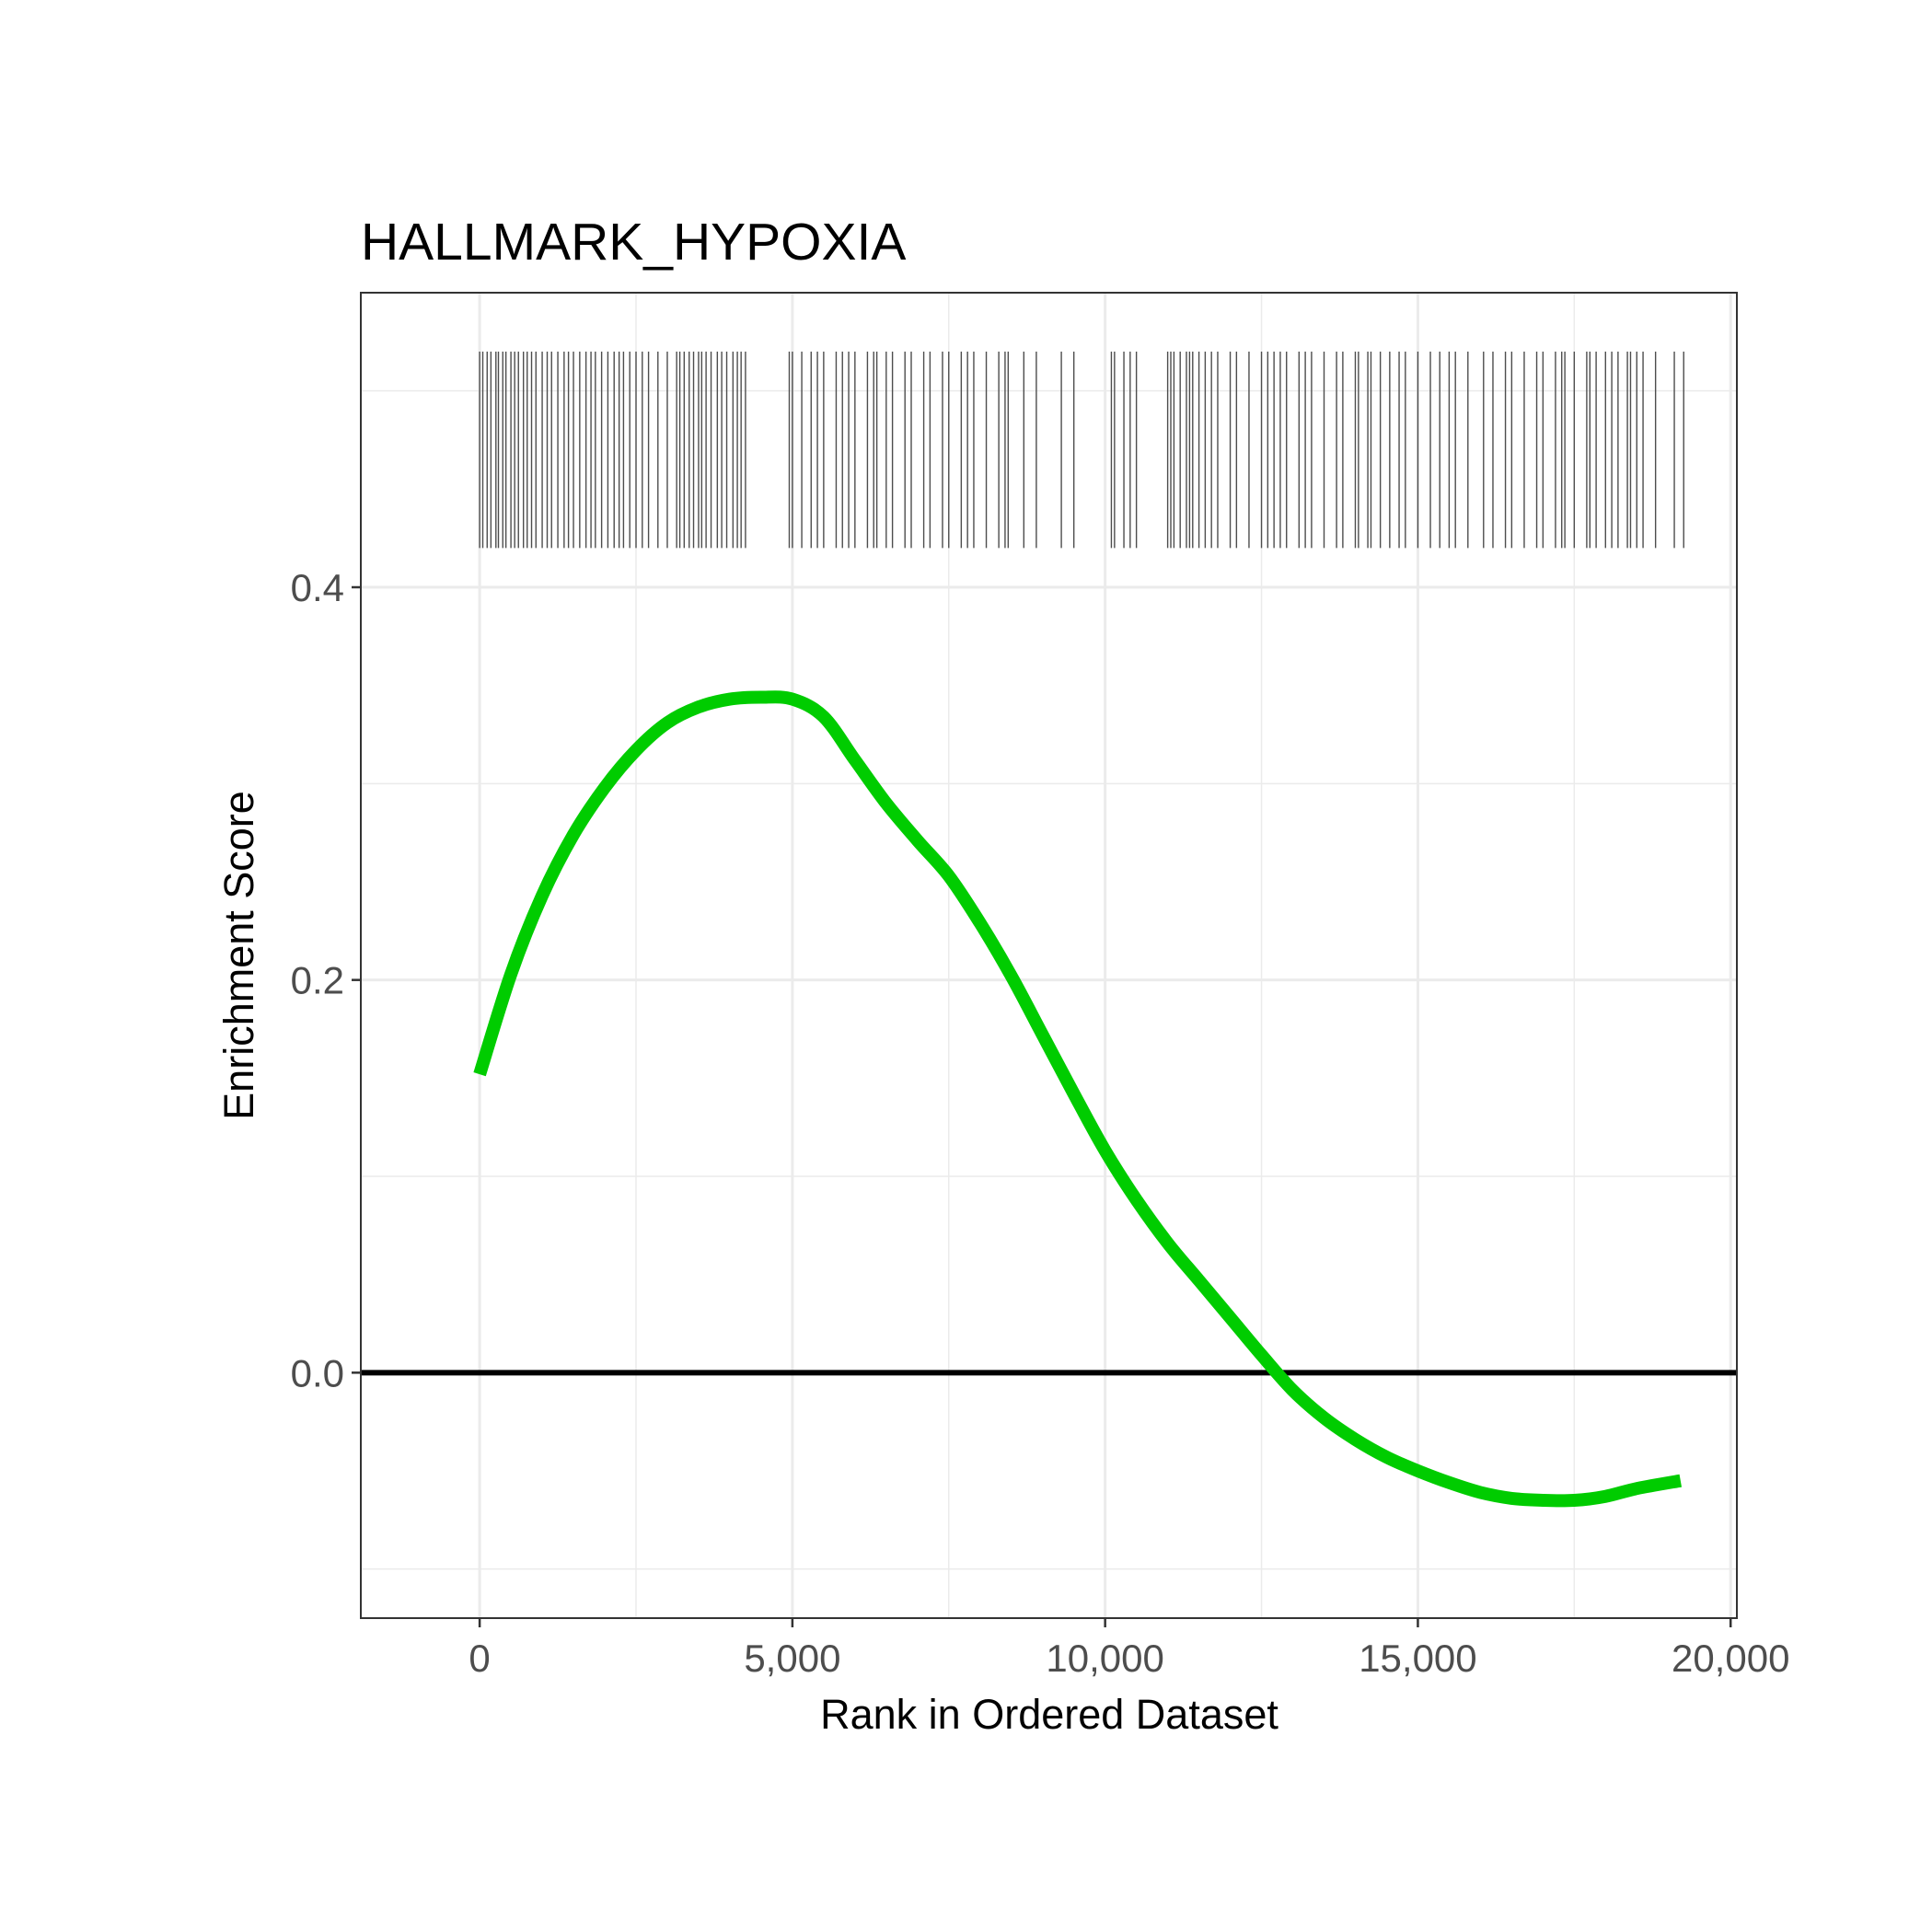 The image size is (1932, 1932). What do you see at coordinates (317, 981) in the screenshot?
I see `y-tick-label: 0.2` at bounding box center [317, 981].